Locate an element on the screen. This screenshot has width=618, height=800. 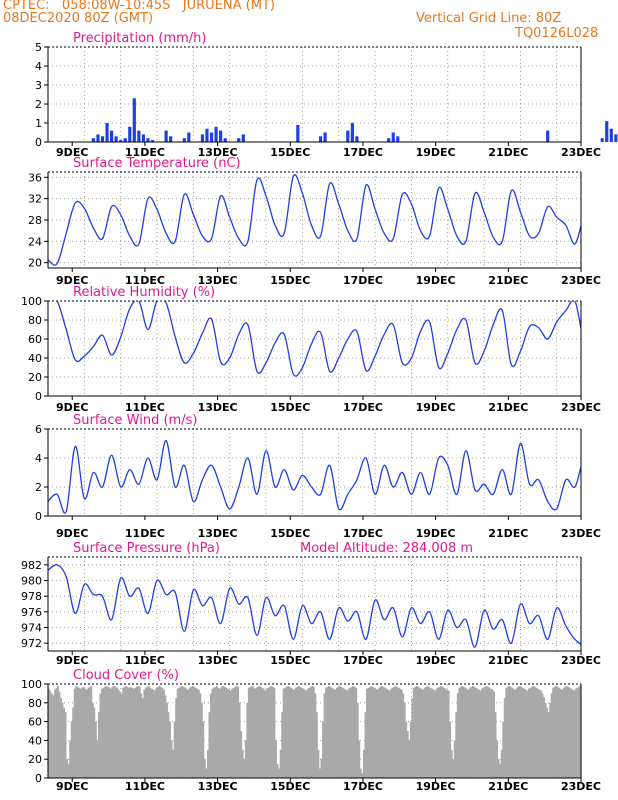
panel-title: Precipitation (mm/h) is located at coordinates (139, 38).